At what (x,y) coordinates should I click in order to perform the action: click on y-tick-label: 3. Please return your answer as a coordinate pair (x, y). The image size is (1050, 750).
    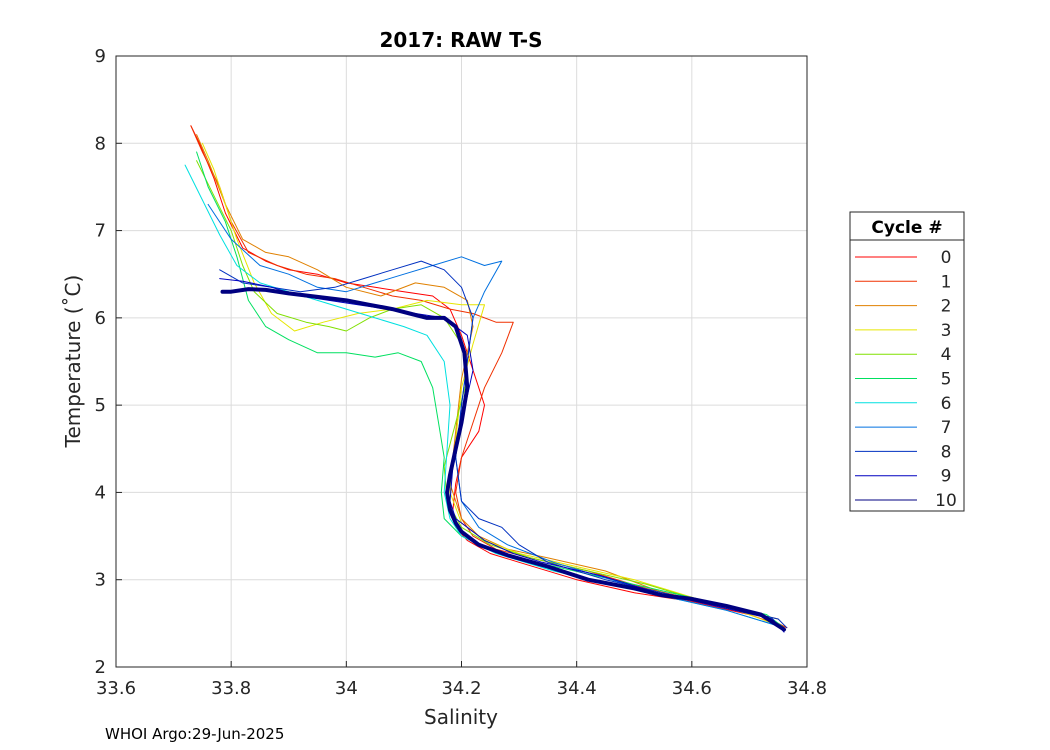
    Looking at the image, I should click on (100, 580).